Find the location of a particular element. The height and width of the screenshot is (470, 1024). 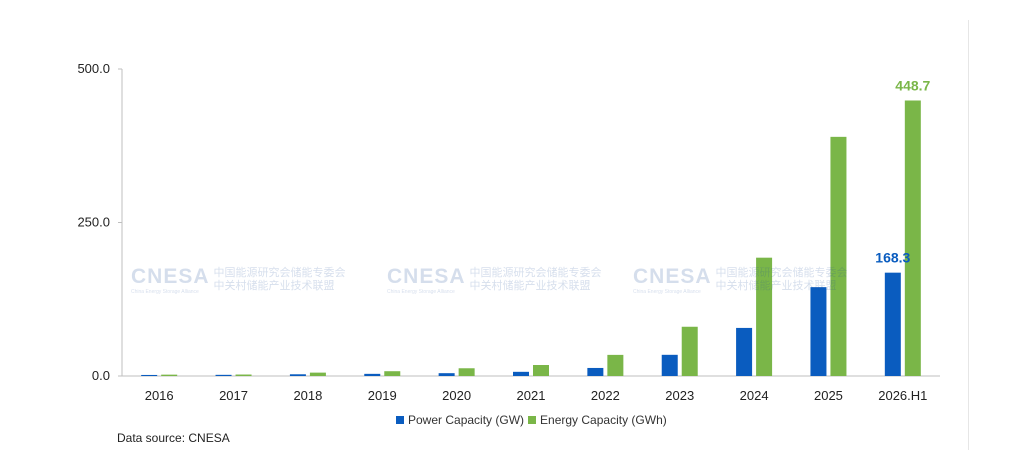

x-tick-label: 2024 is located at coordinates (754, 395).